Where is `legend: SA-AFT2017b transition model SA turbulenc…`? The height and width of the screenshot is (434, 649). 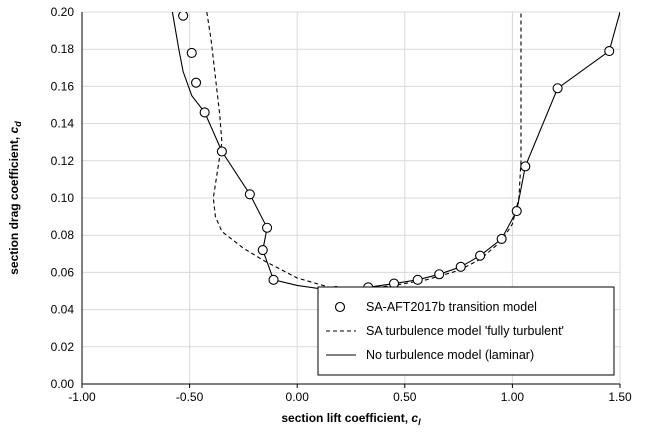
legend: SA-AFT2017b transition model SA turbulenc… is located at coordinates (466, 331).